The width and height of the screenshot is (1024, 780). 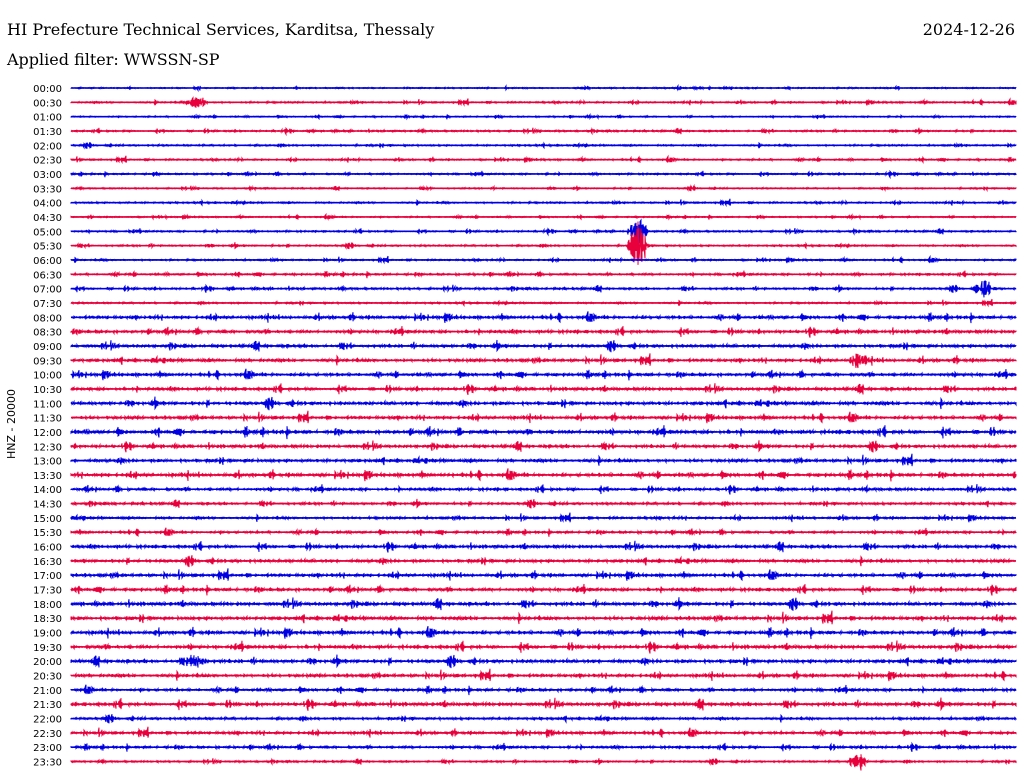 What do you see at coordinates (47, 204) in the screenshot?
I see `row-label: 04:00` at bounding box center [47, 204].